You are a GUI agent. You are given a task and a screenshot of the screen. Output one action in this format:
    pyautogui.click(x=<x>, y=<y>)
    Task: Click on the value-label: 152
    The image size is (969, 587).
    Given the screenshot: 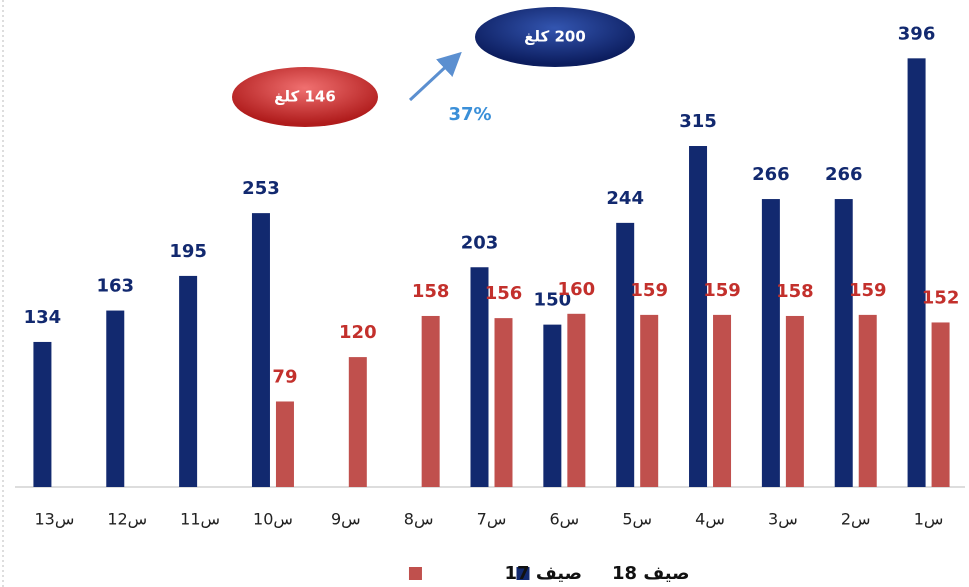 What is the action you would take?
    pyautogui.click(x=941, y=297)
    